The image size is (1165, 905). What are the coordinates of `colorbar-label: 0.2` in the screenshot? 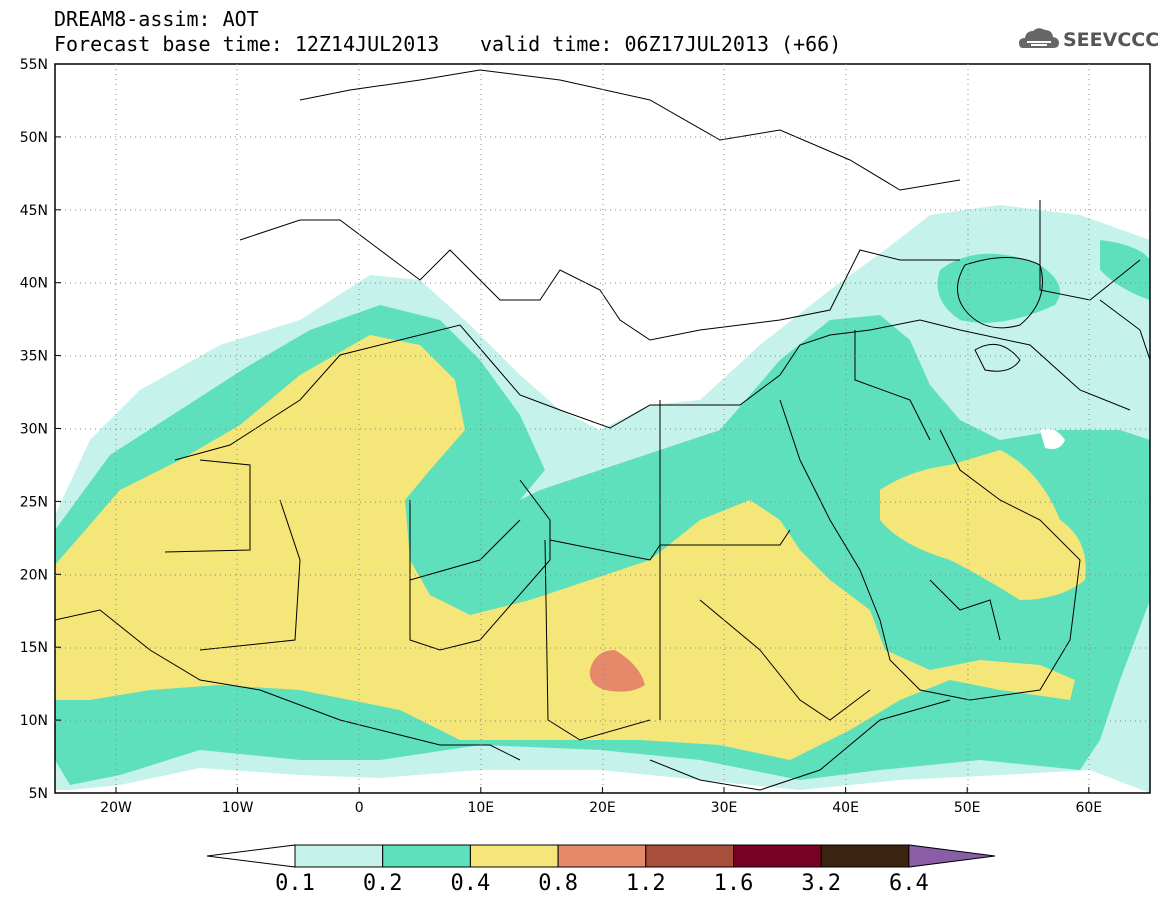 It's located at (382, 883).